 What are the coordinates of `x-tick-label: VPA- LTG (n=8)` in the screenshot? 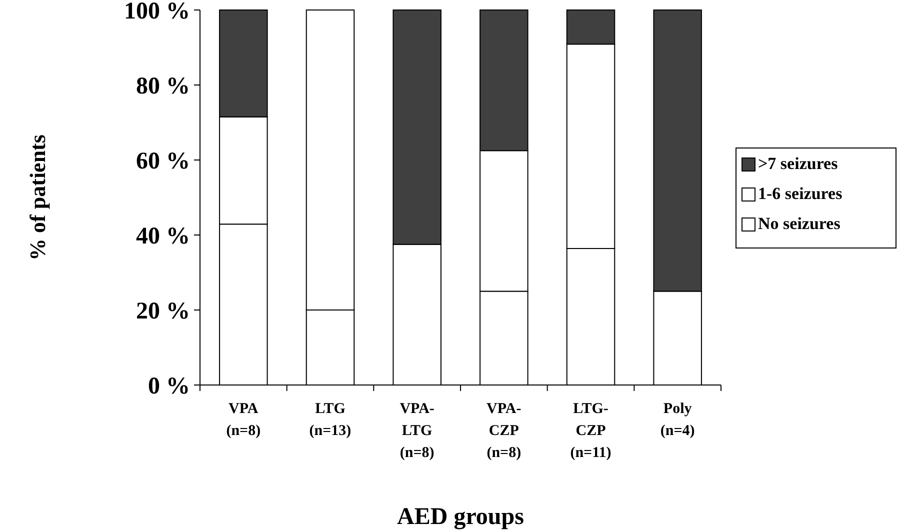 It's located at (417, 431).